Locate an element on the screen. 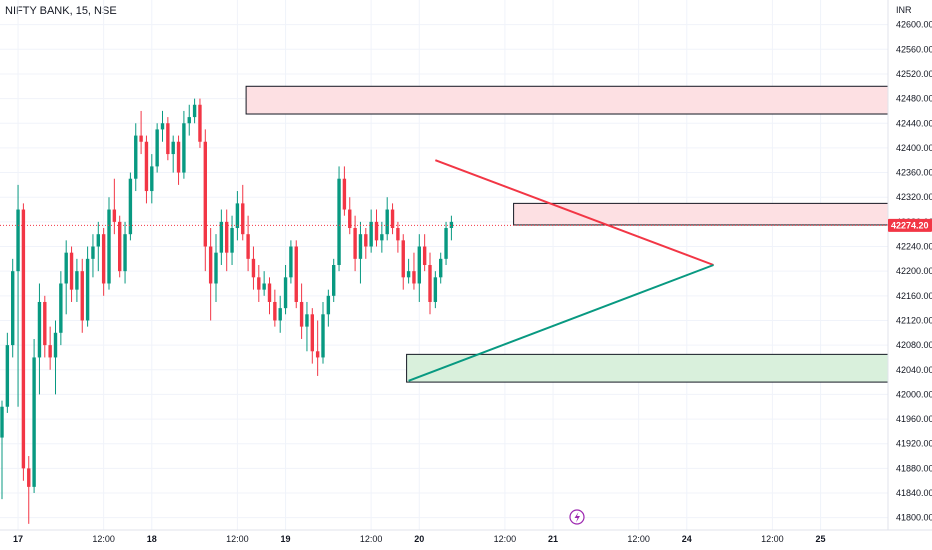 This screenshot has height=550, width=932. y-tick-label: 41960.00 is located at coordinates (914, 419).